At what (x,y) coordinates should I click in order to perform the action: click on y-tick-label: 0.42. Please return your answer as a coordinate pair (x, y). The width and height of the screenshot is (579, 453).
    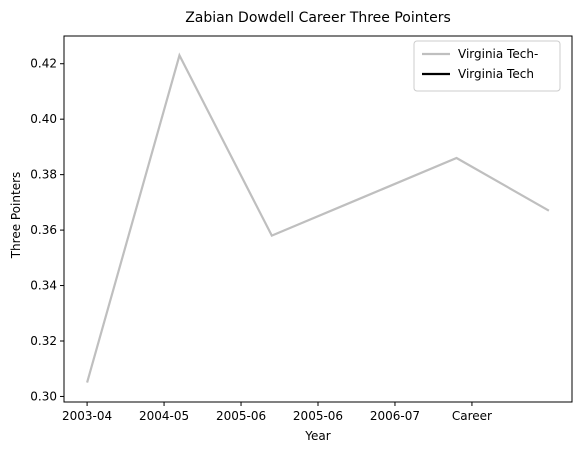
    Looking at the image, I should click on (43, 64).